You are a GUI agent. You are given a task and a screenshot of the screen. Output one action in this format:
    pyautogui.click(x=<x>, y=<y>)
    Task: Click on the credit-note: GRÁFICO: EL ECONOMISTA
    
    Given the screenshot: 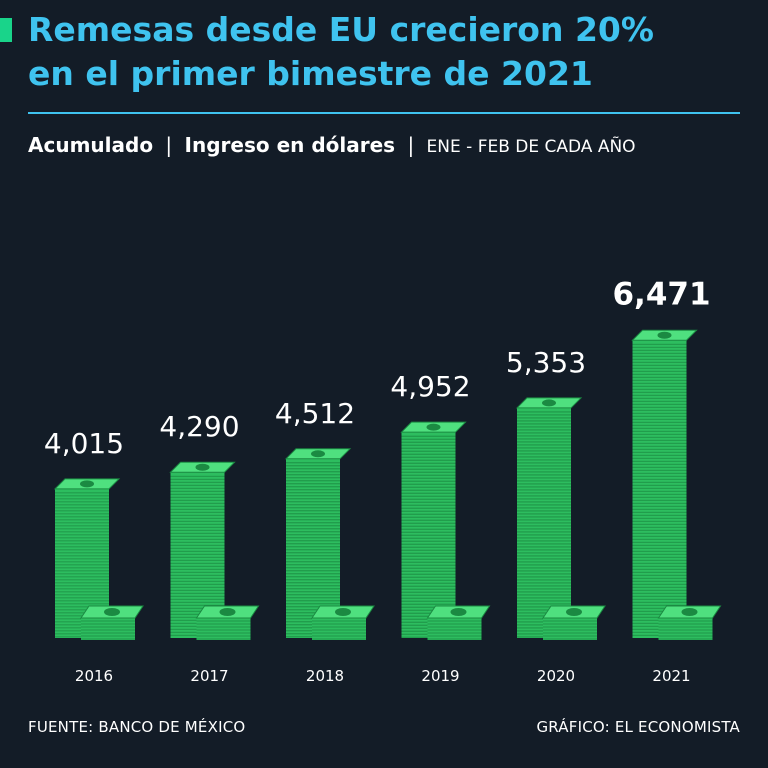 What is the action you would take?
    pyautogui.click(x=638, y=727)
    